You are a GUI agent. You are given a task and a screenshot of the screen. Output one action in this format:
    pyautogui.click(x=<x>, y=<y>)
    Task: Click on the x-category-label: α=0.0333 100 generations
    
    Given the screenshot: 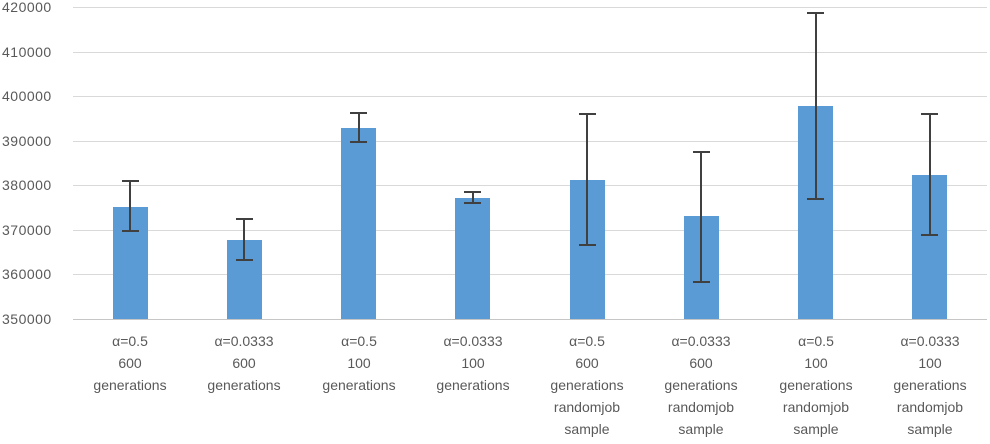 What is the action you would take?
    pyautogui.click(x=473, y=363)
    